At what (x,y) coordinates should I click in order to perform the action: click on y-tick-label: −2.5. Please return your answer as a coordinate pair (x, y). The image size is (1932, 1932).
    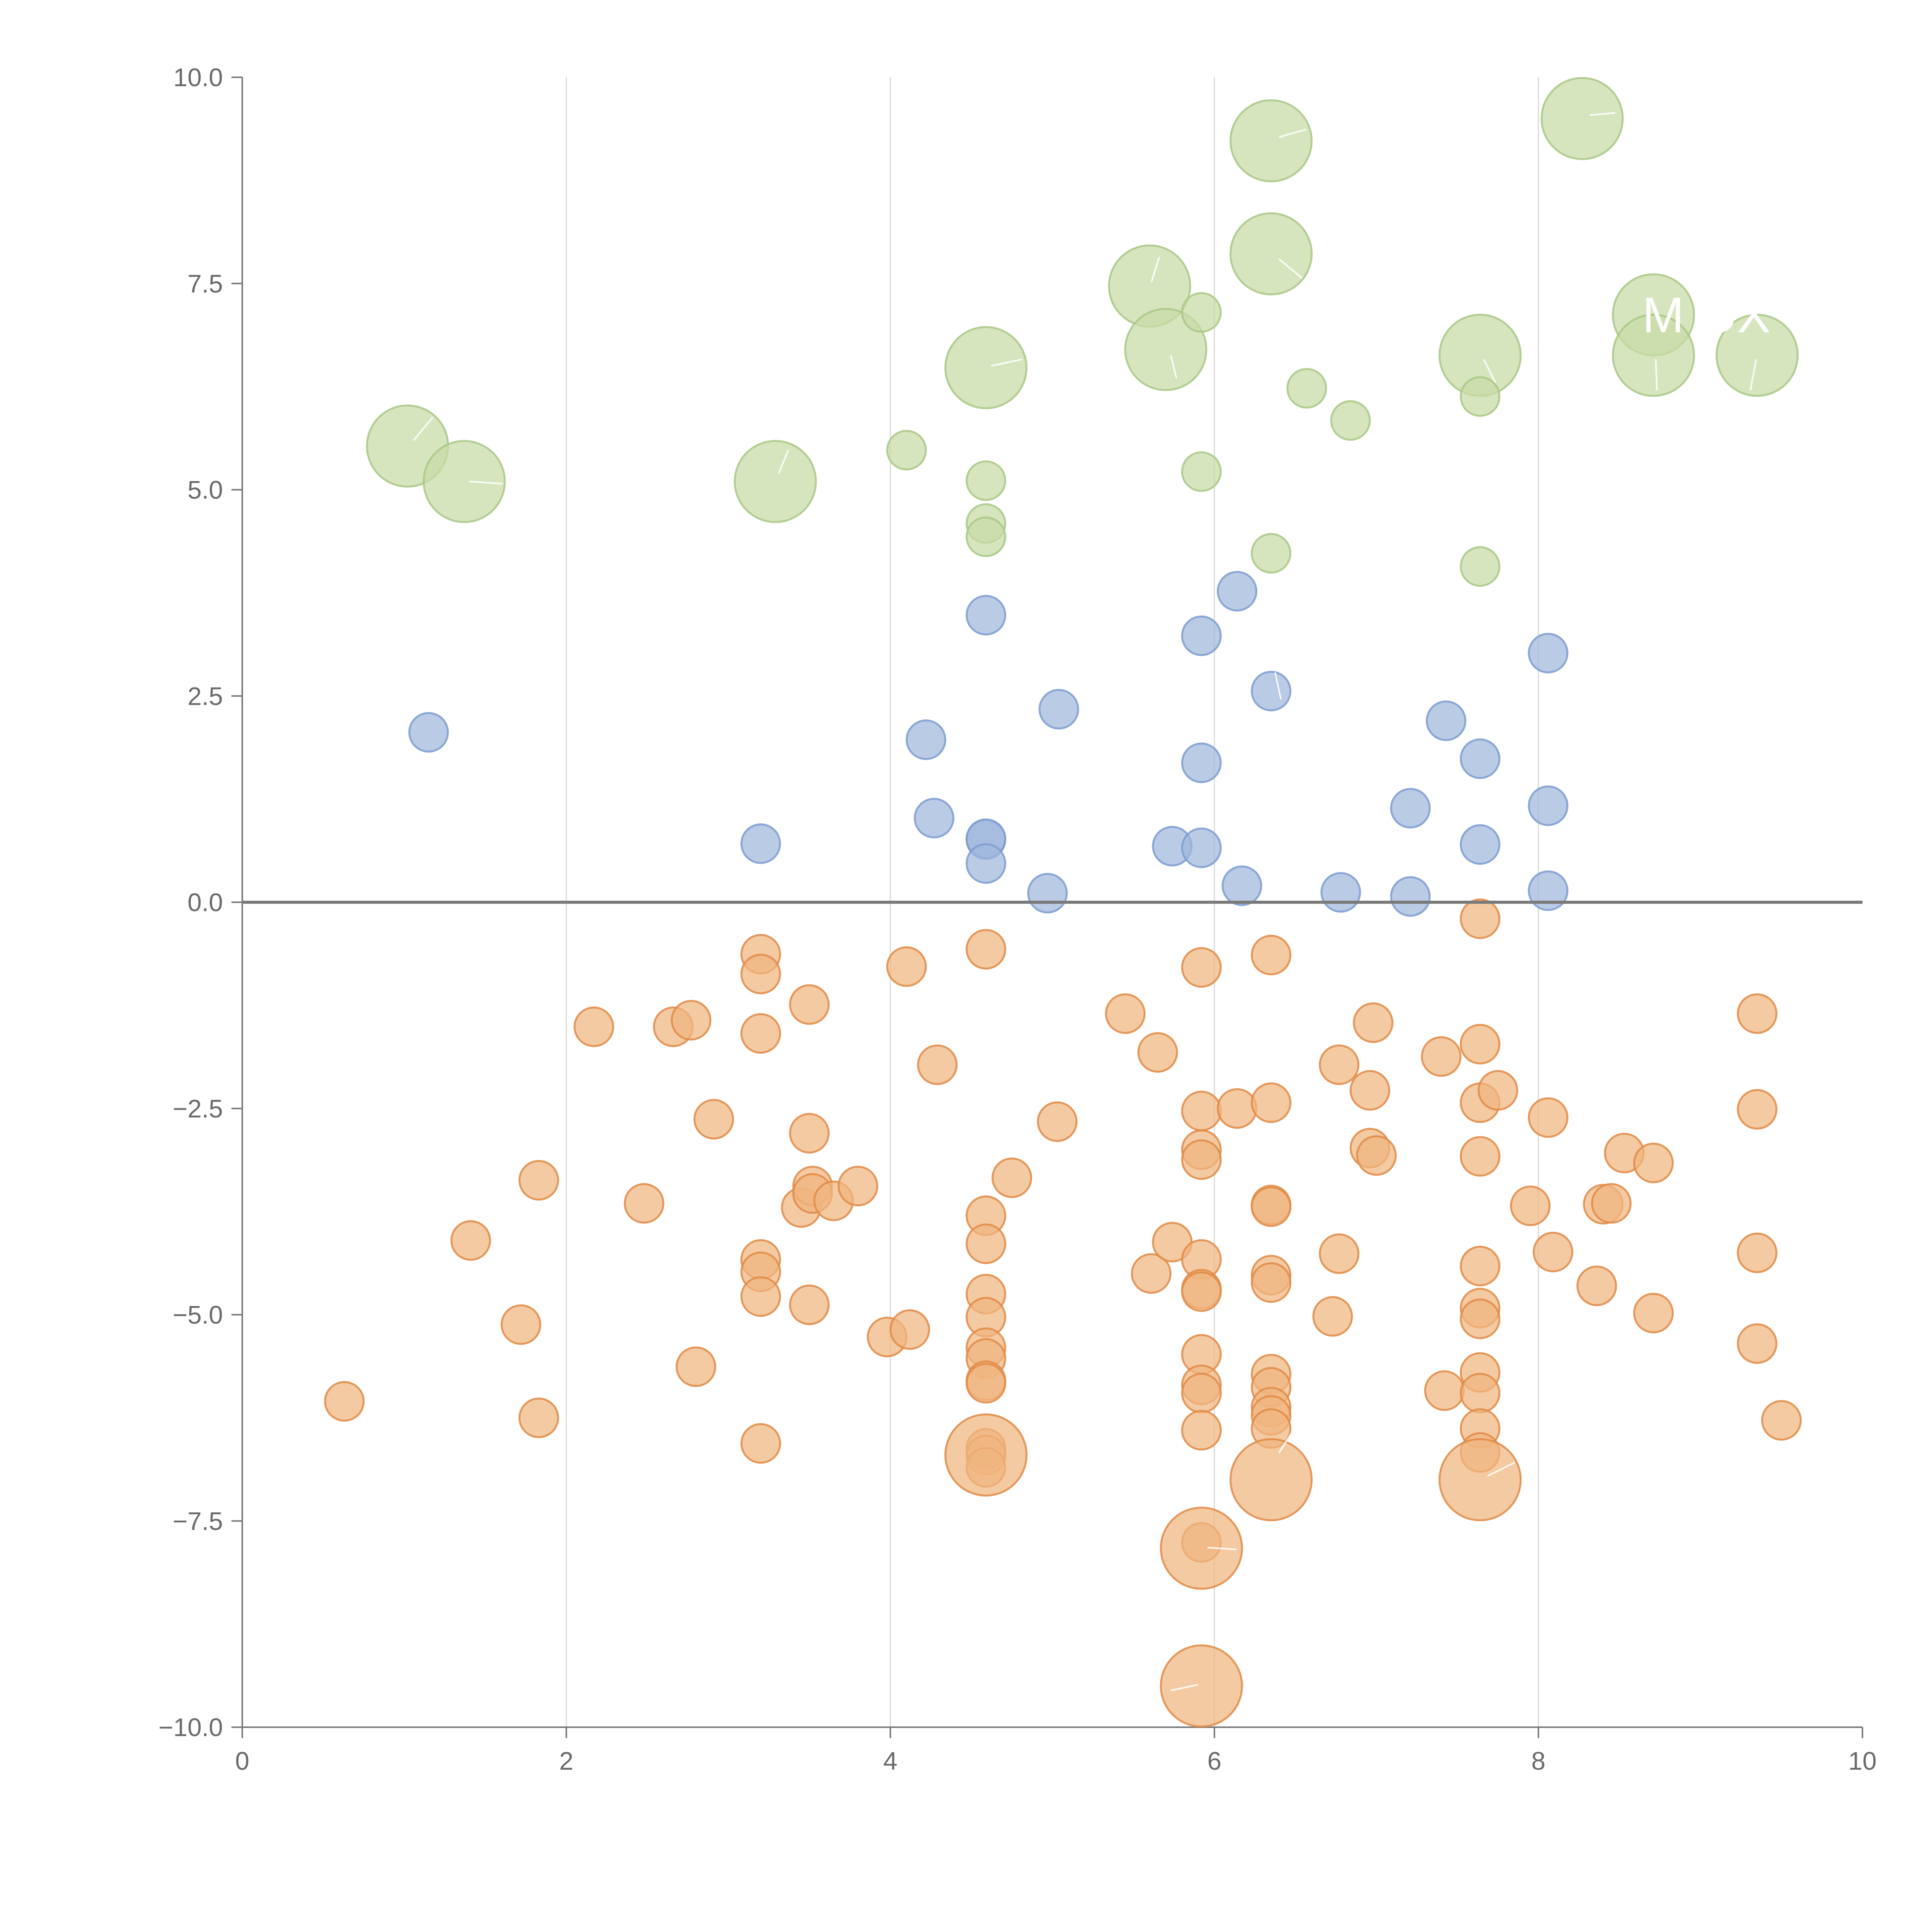
    Looking at the image, I should click on (198, 1108).